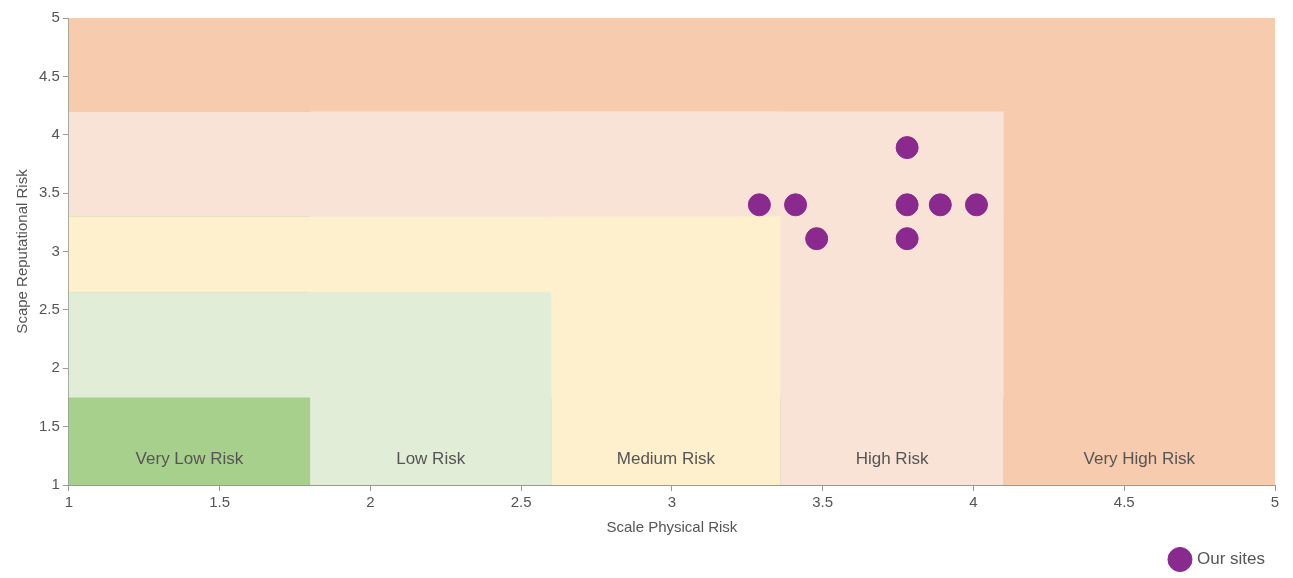 This screenshot has height=578, width=1293. What do you see at coordinates (55, 367) in the screenshot?
I see `y-tick-label: 2` at bounding box center [55, 367].